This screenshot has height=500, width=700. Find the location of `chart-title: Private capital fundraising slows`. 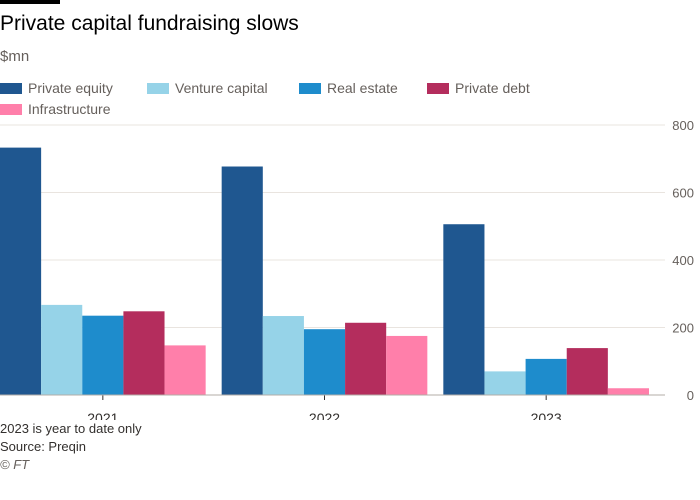

chart-title: Private capital fundraising slows is located at coordinates (149, 23).